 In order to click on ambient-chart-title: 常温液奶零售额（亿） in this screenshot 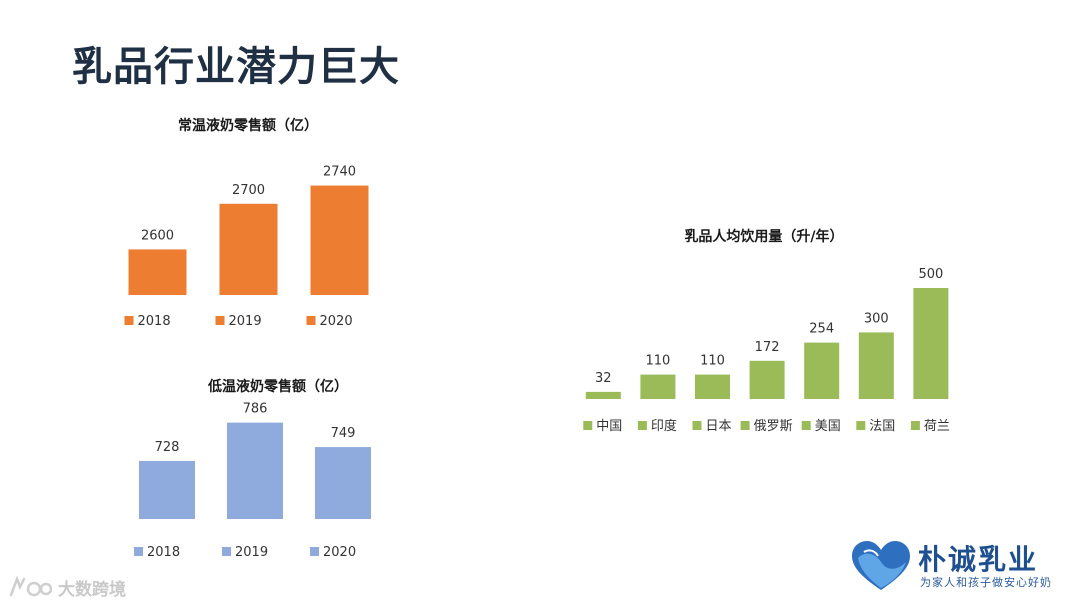, I will do `click(248, 125)`.